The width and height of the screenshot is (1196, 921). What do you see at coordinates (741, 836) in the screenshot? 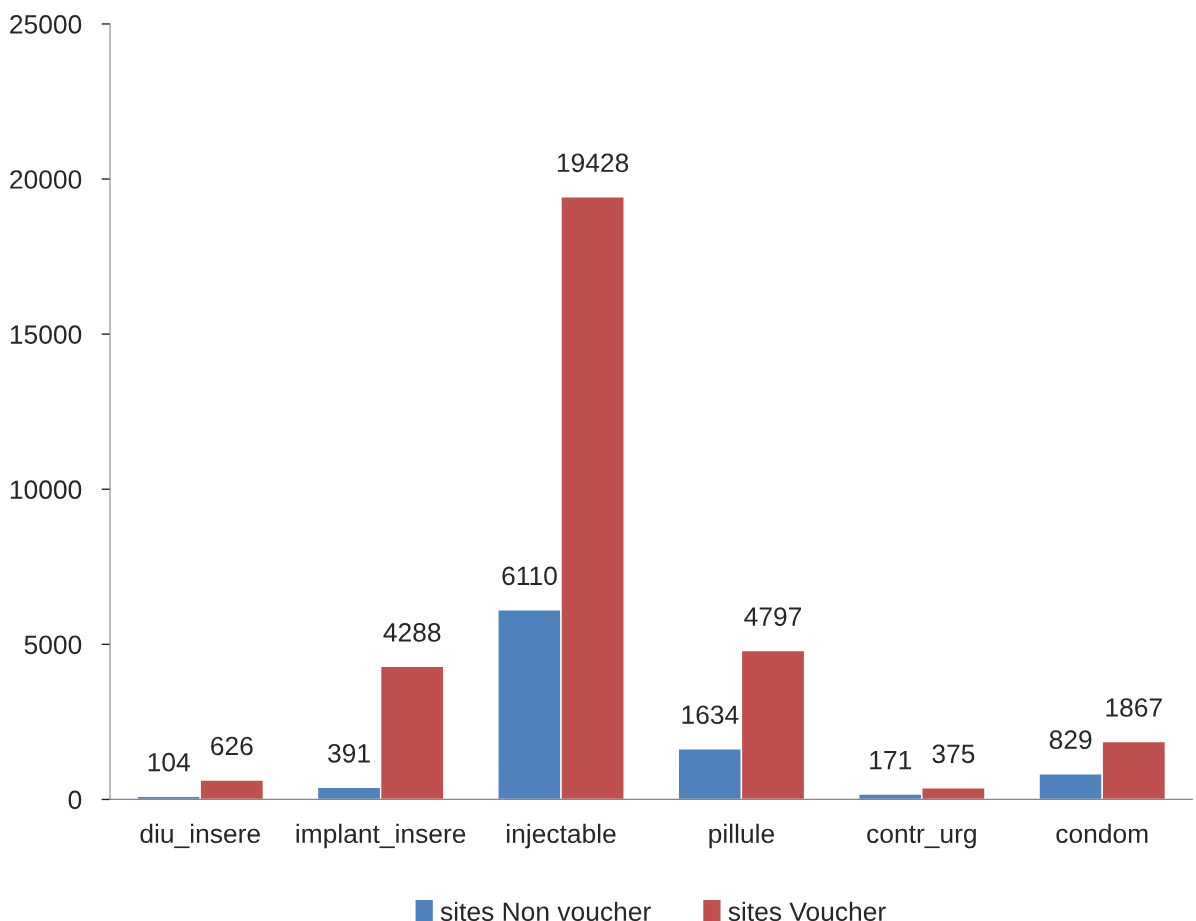
I see `x-tick-label: pillule` at bounding box center [741, 836].